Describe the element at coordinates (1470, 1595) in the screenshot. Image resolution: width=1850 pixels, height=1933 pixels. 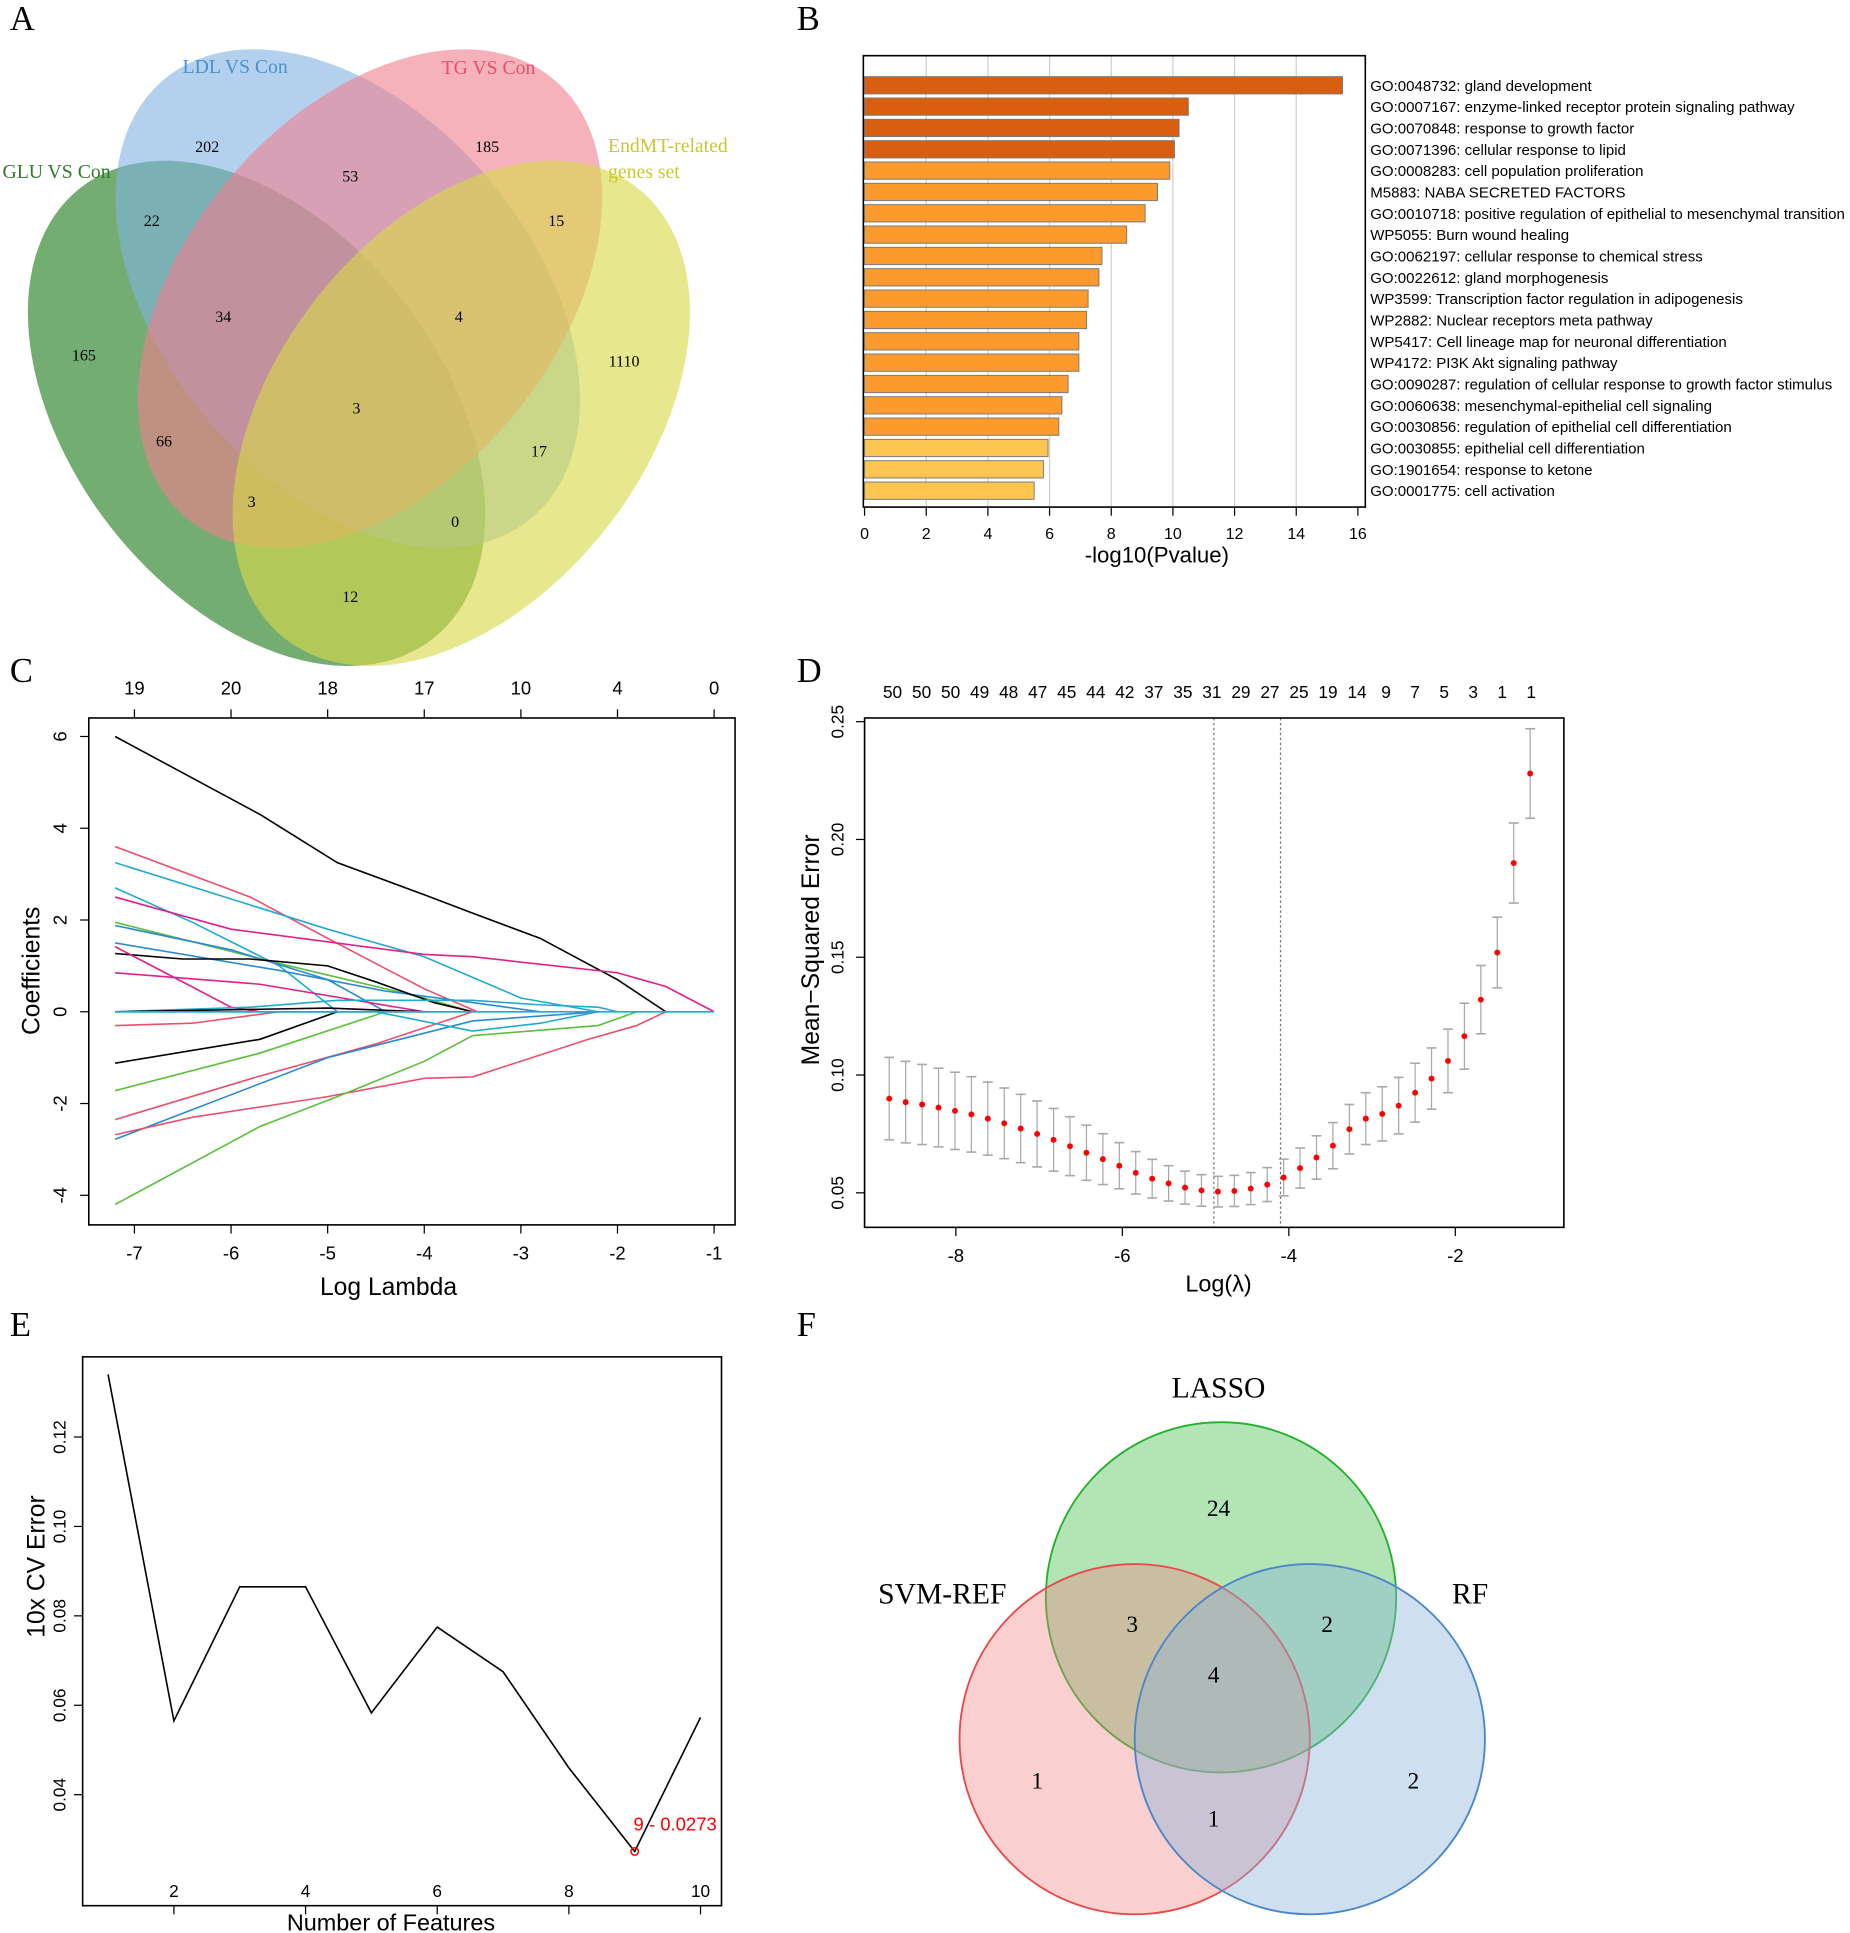
I see `venn-f-label-rf: RF` at that location.